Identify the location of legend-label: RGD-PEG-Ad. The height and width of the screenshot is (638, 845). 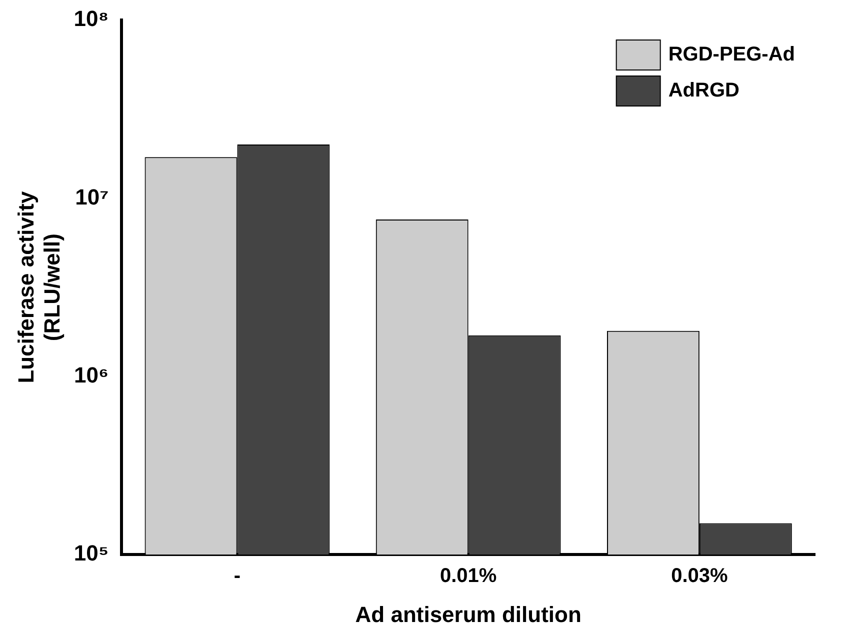
(732, 55).